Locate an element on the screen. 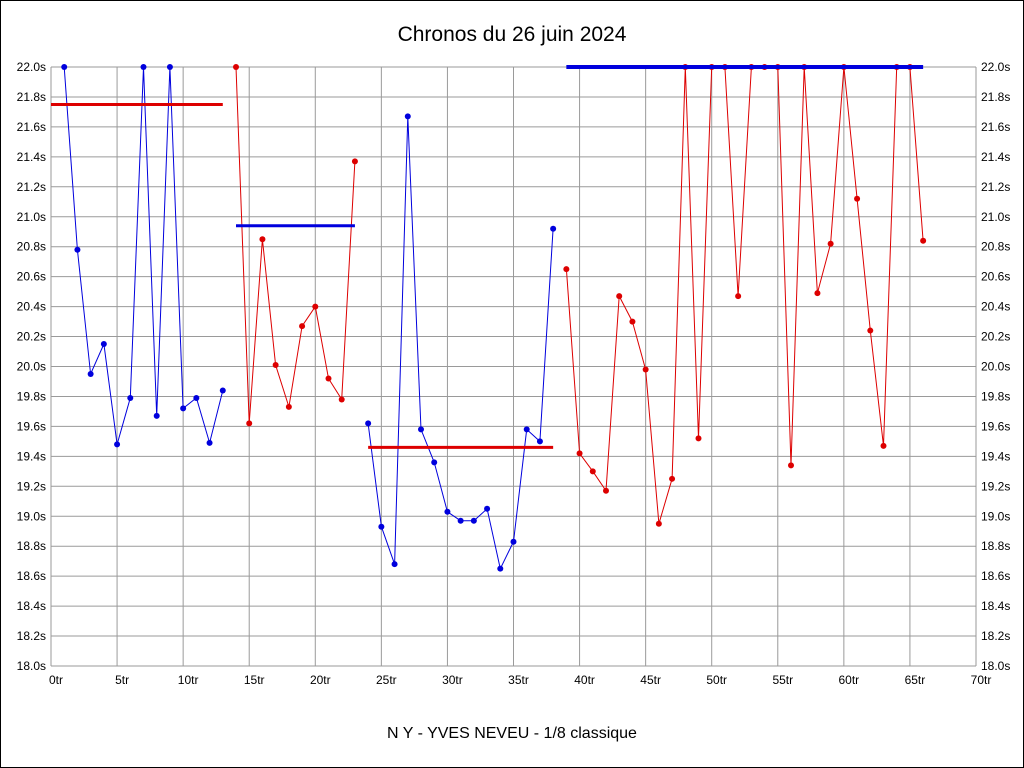 The height and width of the screenshot is (768, 1024). y-tick-label-left: 21.4s is located at coordinates (31, 157).